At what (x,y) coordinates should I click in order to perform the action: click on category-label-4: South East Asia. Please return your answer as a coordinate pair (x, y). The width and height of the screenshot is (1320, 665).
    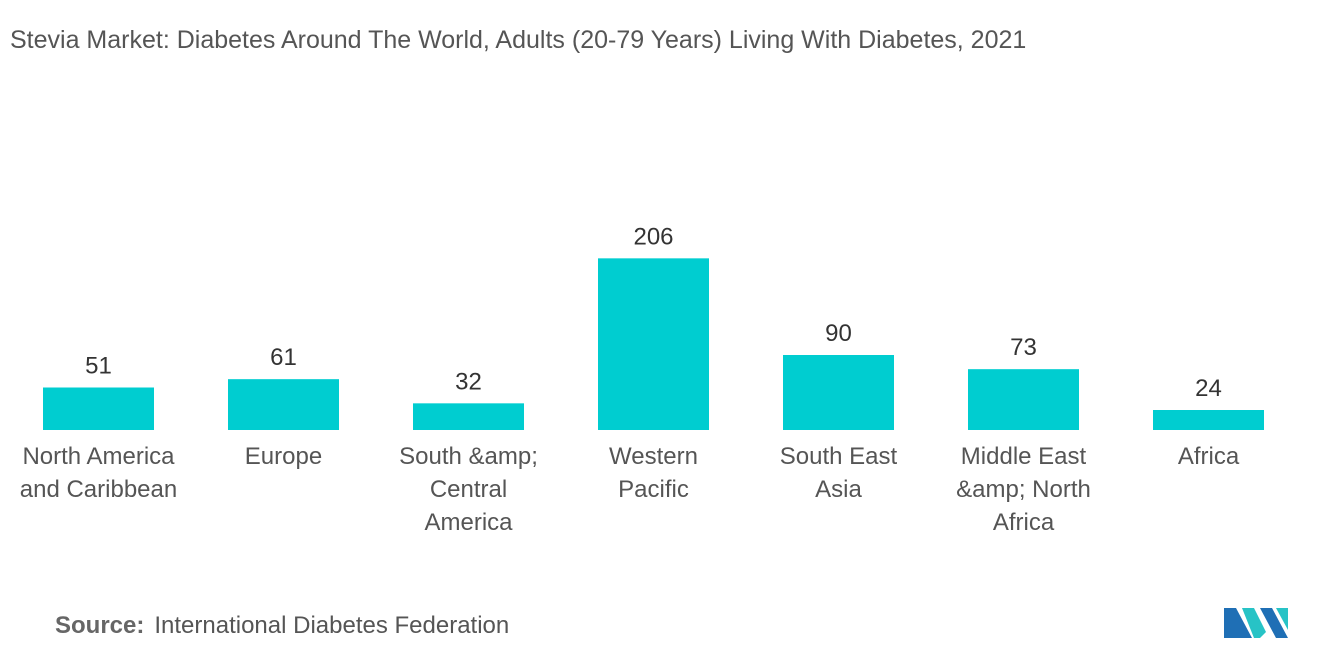
    Looking at the image, I should click on (839, 473).